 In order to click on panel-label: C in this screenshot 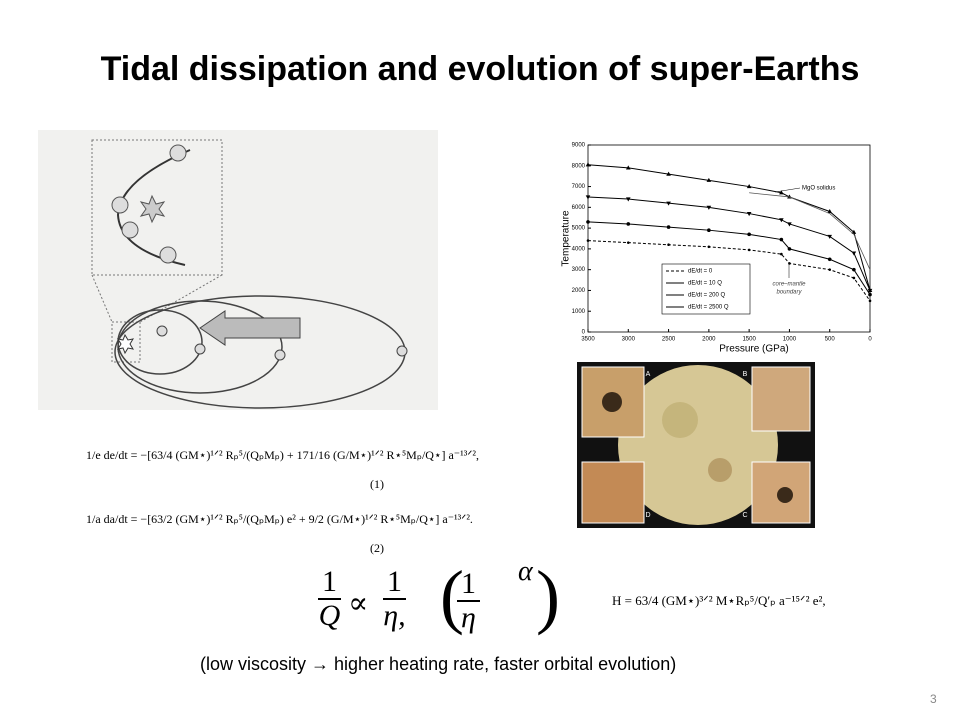, I will do `click(744, 515)`.